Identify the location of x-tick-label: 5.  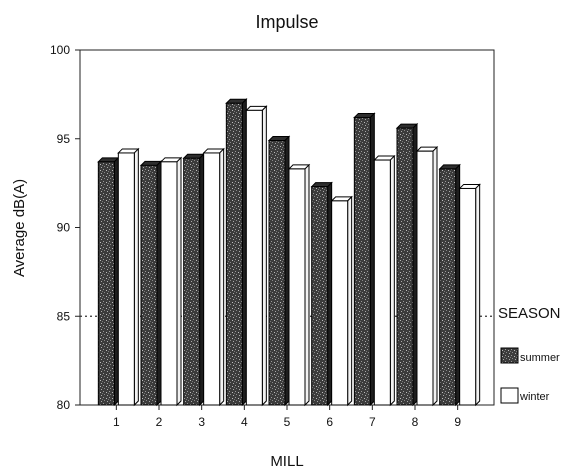
(287, 422).